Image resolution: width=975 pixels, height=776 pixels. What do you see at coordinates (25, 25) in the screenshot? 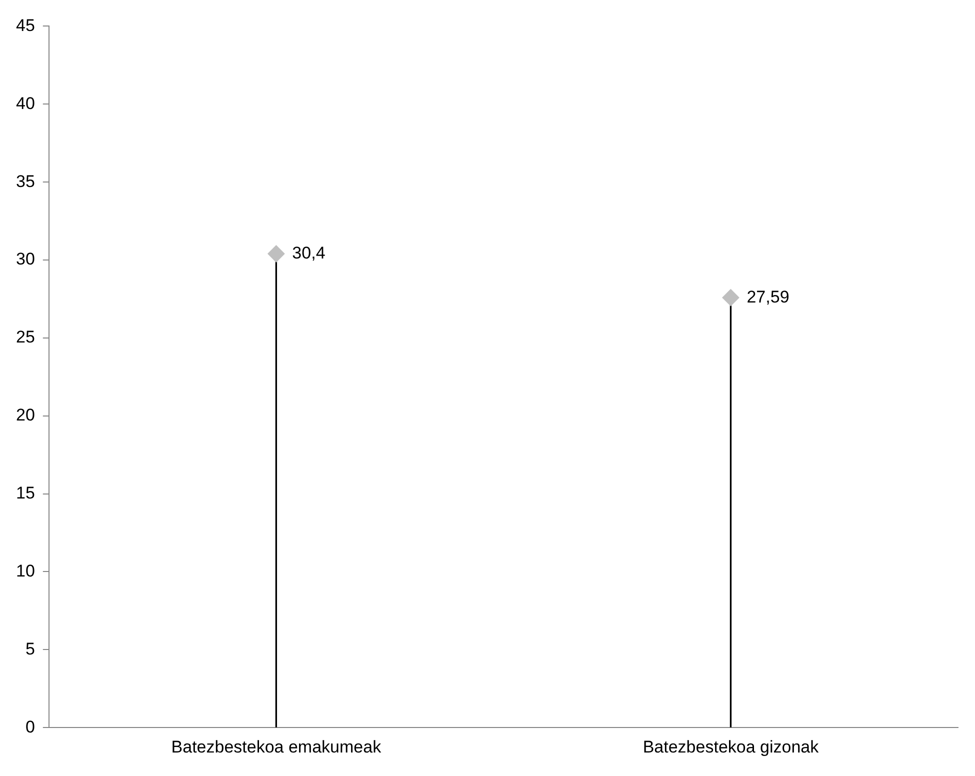
I see `y-tick-label: 45` at bounding box center [25, 25].